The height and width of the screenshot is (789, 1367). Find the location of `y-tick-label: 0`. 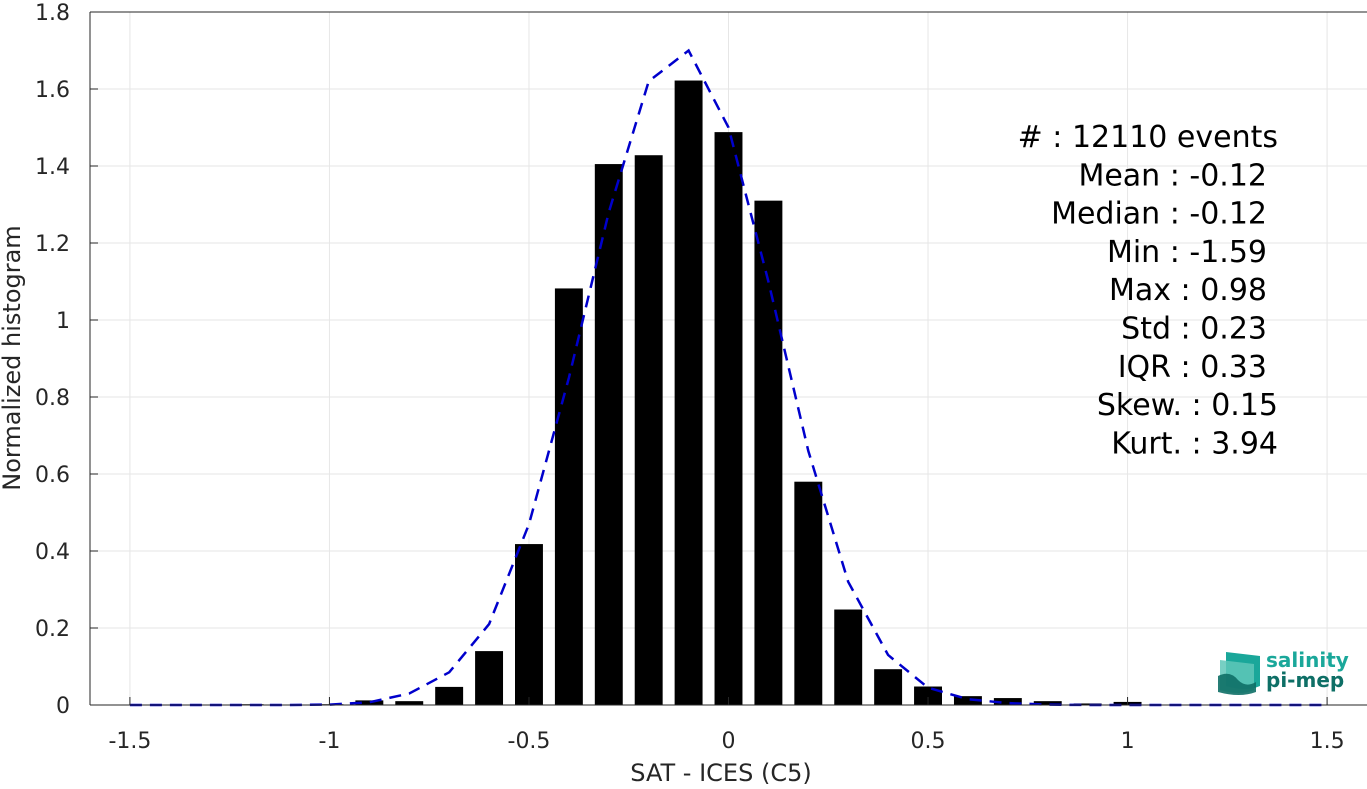

y-tick-label: 0 is located at coordinates (63, 706).